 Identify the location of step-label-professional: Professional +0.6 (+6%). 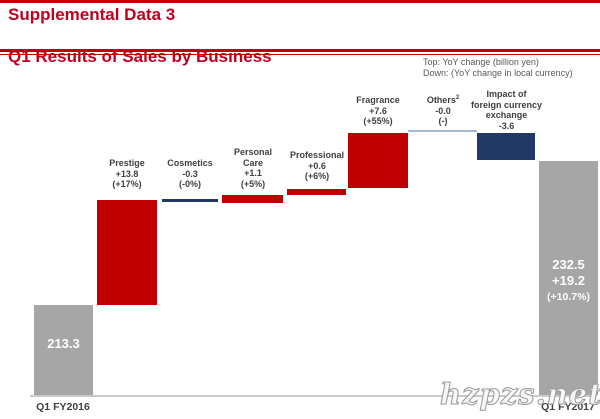
(317, 166).